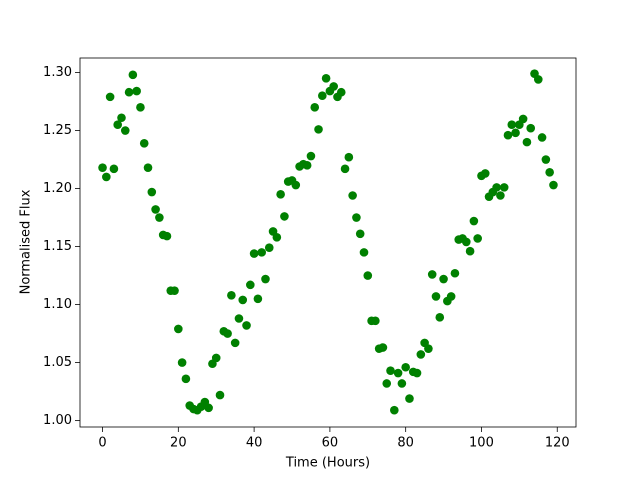 The height and width of the screenshot is (484, 640). What do you see at coordinates (557, 443) in the screenshot?
I see `x-tick-label: 120` at bounding box center [557, 443].